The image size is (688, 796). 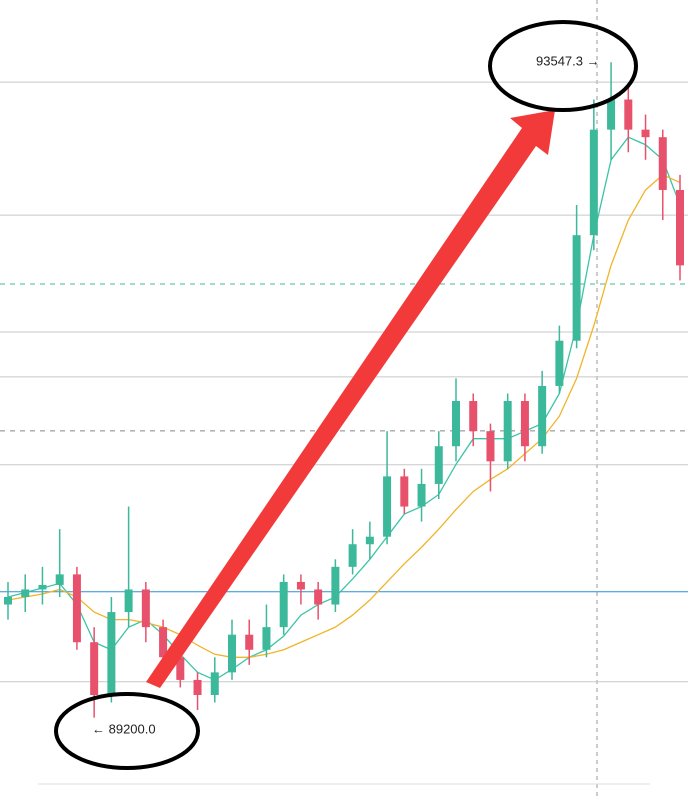 I want to click on low-label: ← 89200.0, so click(x=124, y=728).